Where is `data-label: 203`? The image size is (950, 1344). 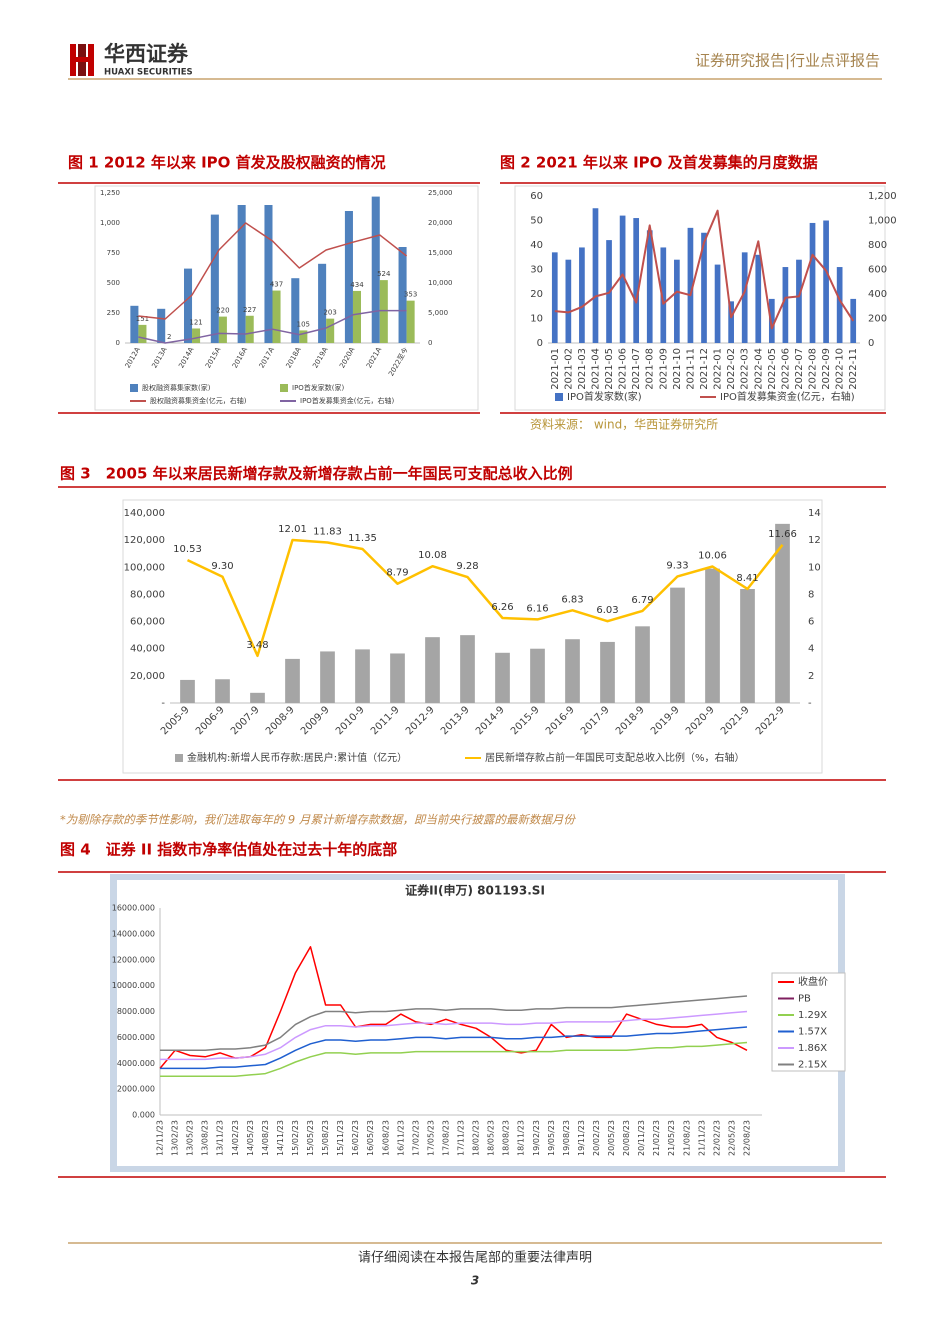
data-label: 203 is located at coordinates (329, 313).